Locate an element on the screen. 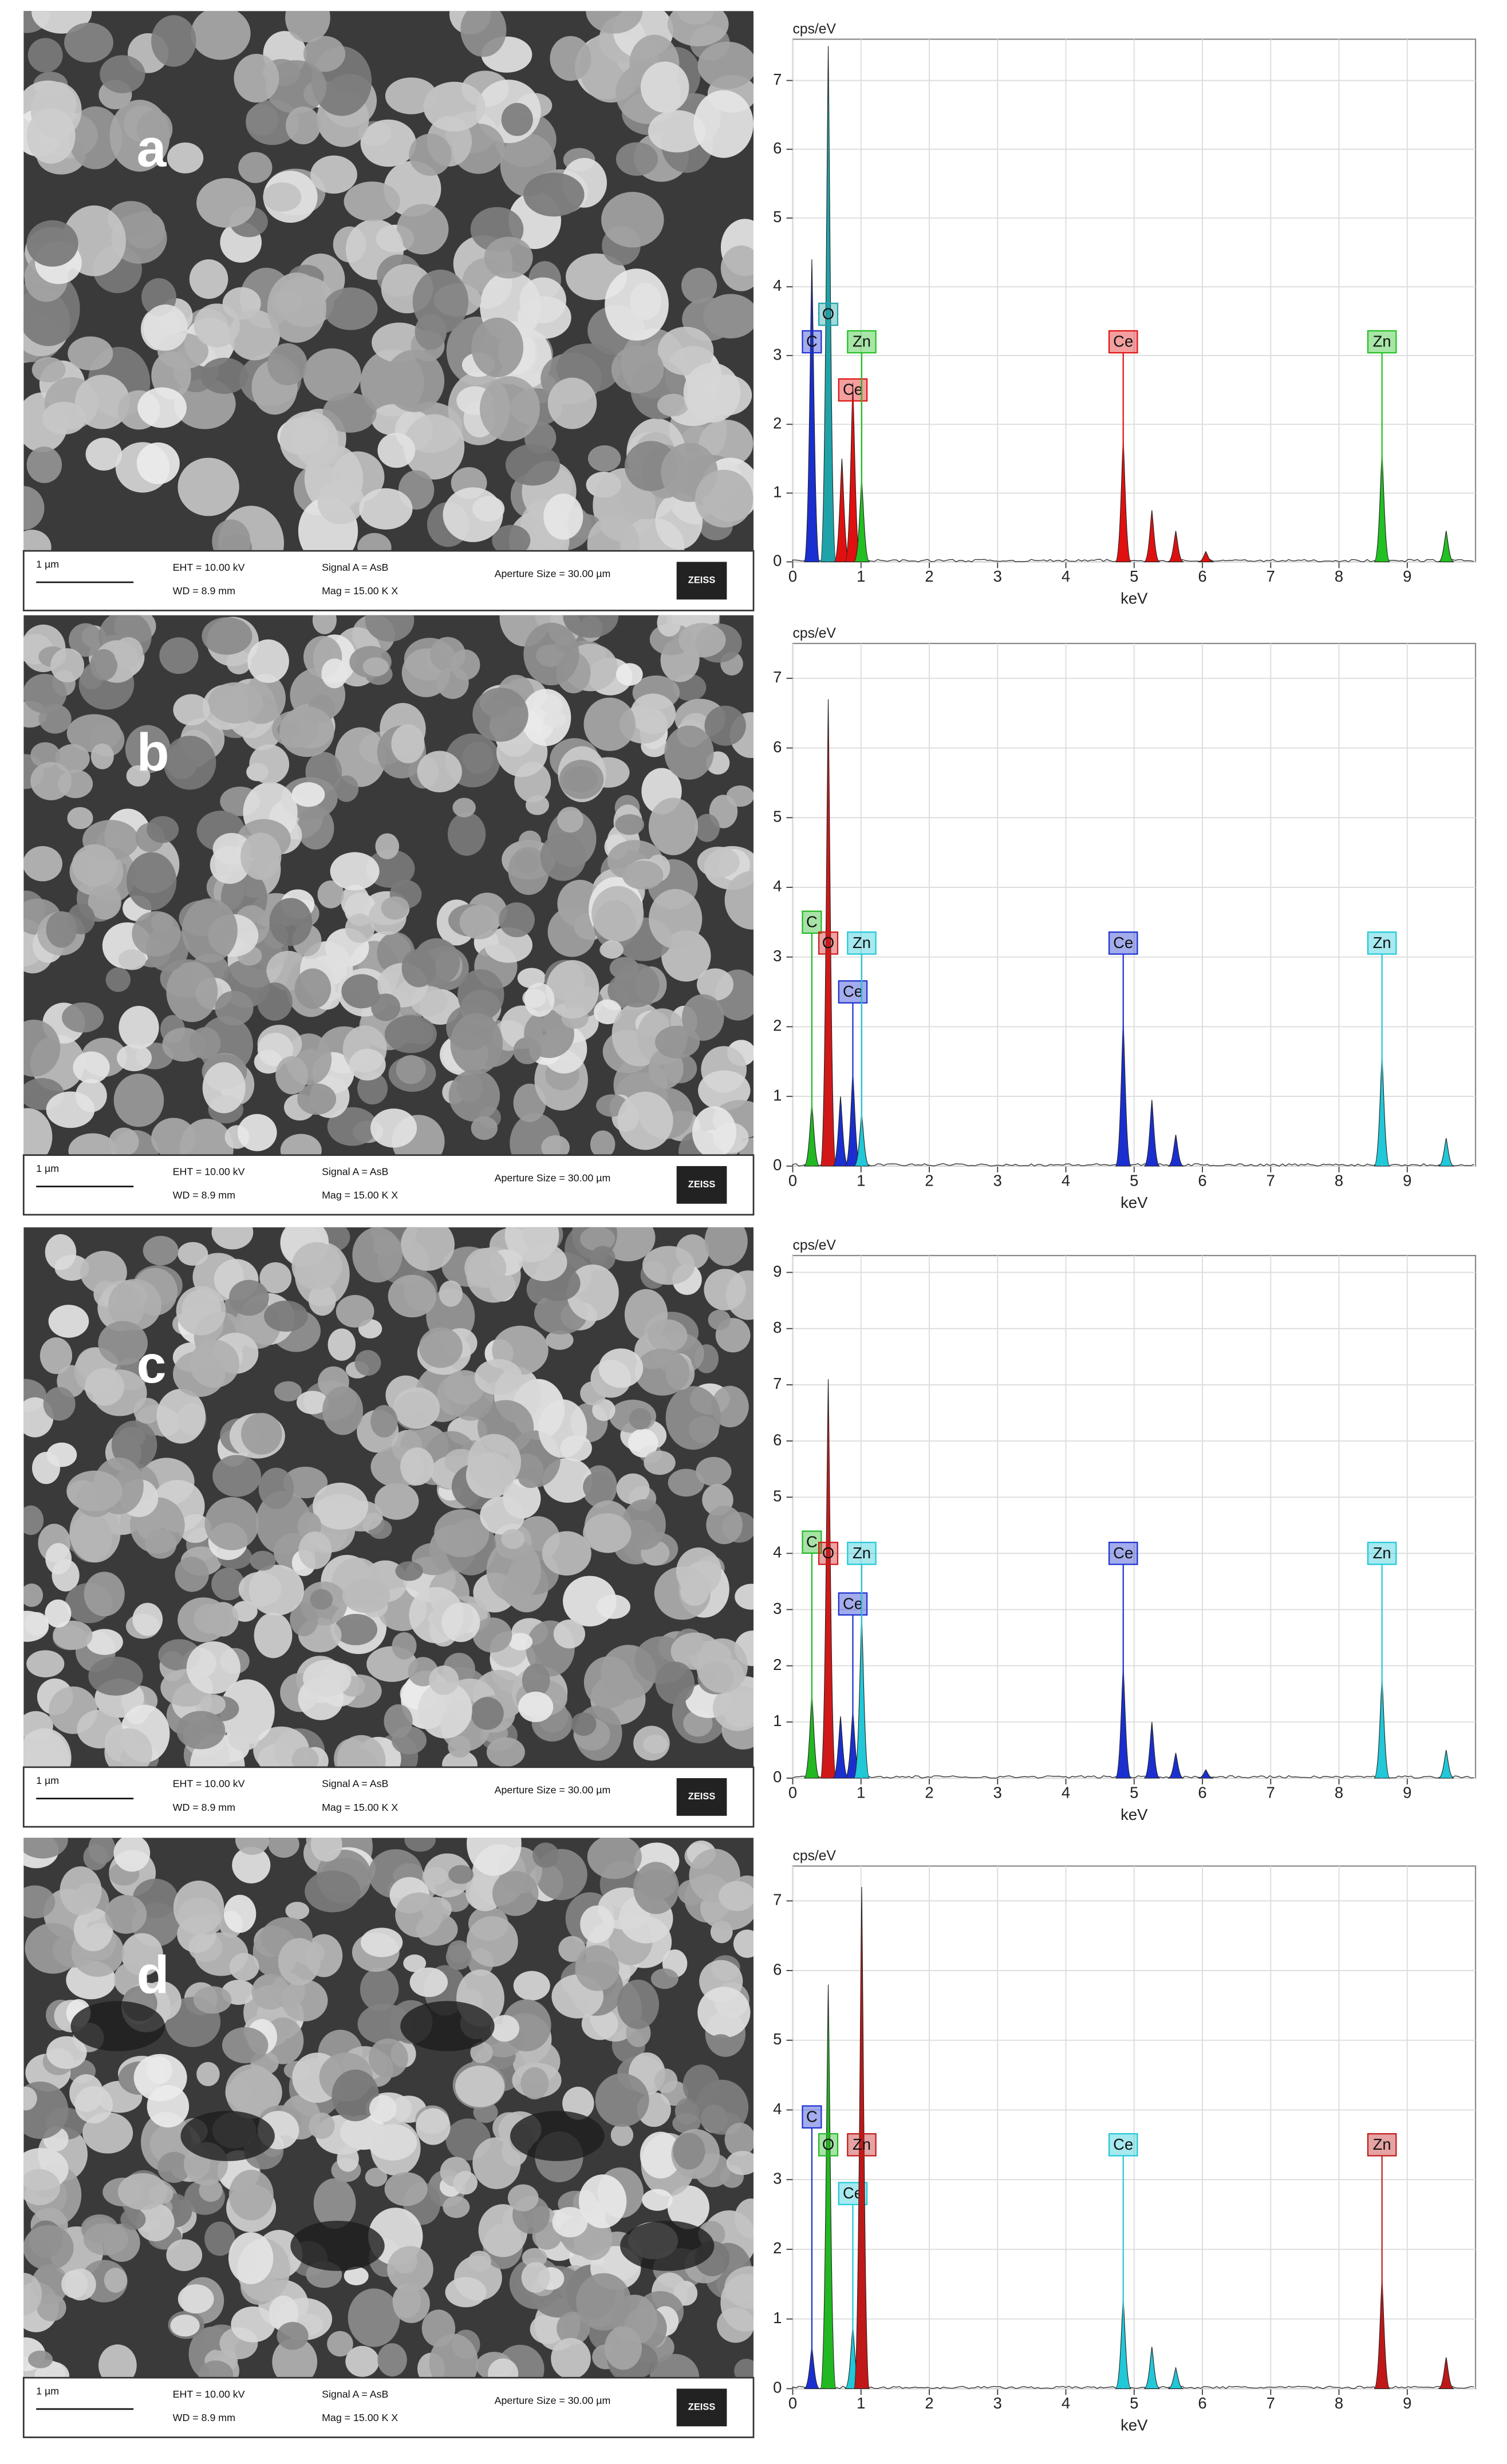 This screenshot has width=1507, height=2464. y-tick-label: 6 is located at coordinates (777, 1969).